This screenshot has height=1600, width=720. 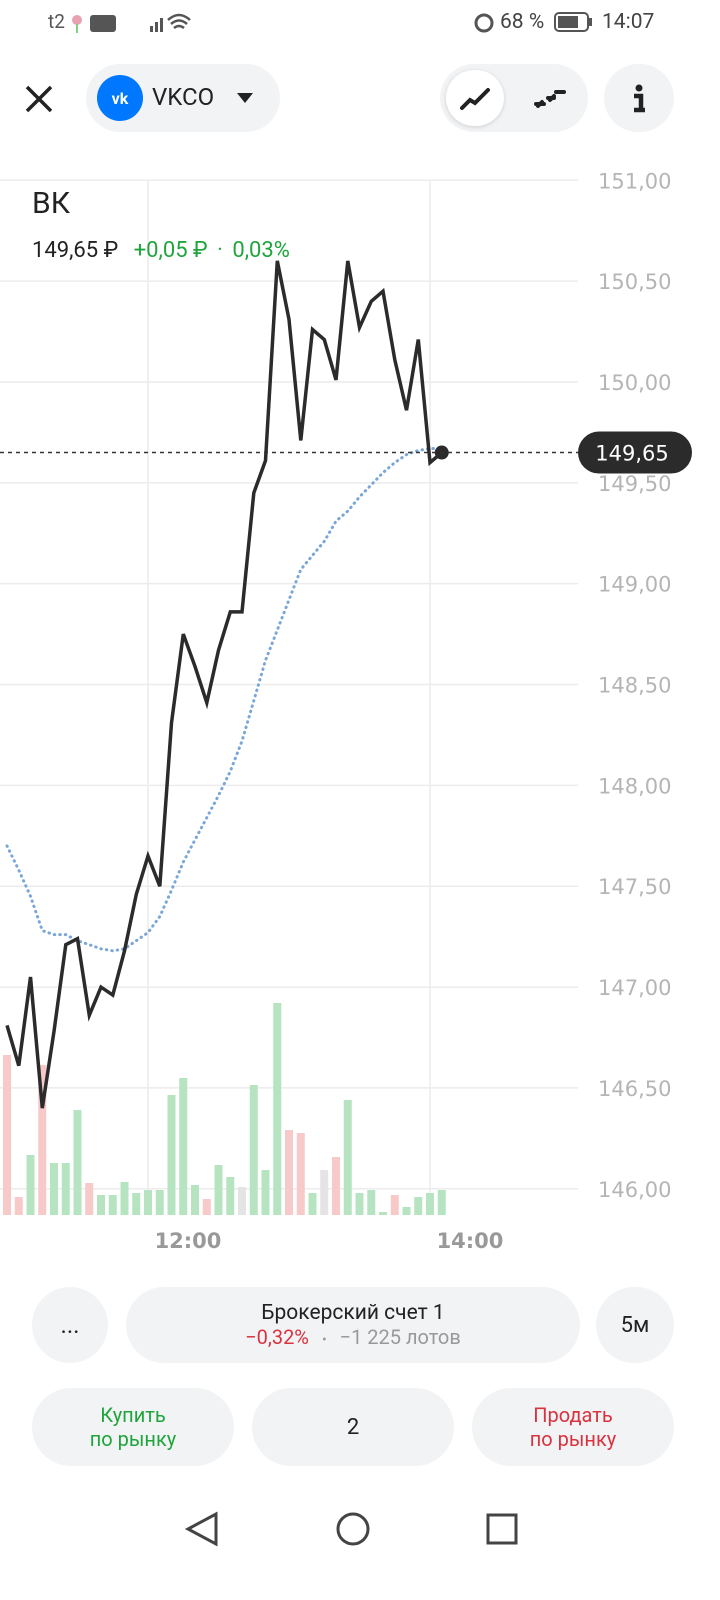 I want to click on x-tick-label: 12:00, so click(x=188, y=1241).